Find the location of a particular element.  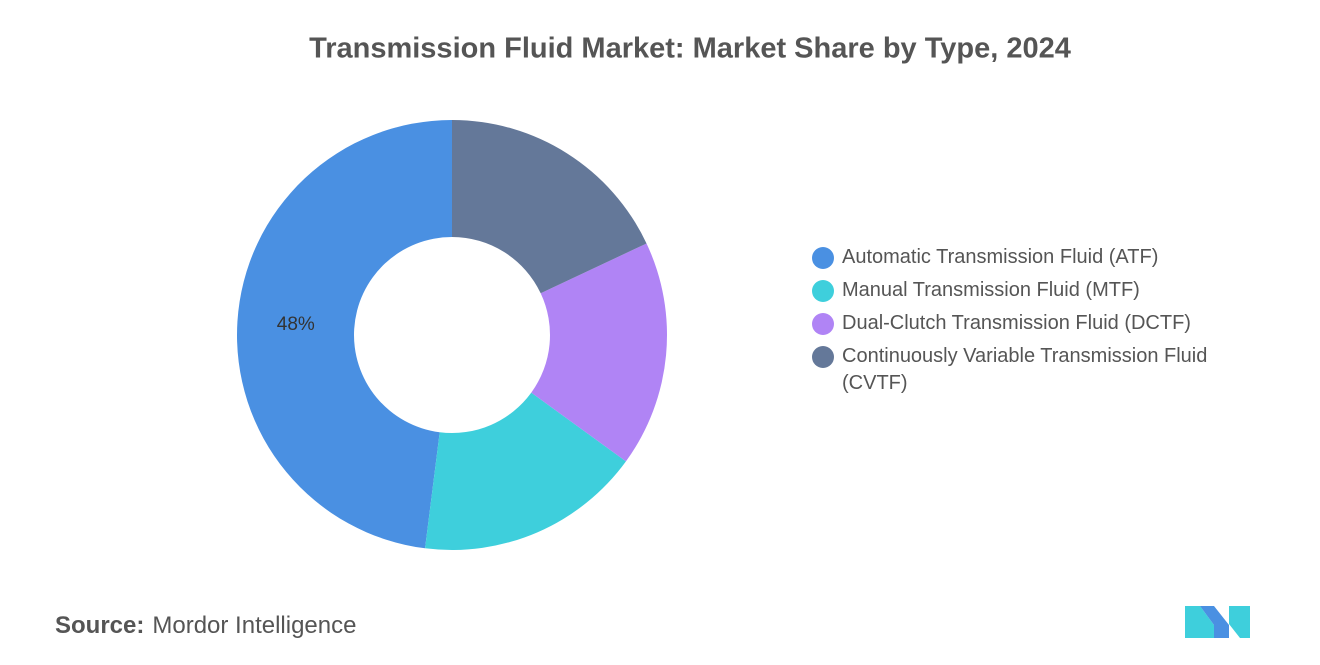

legend-label: Manual Transmission Fluid (MTF) is located at coordinates (991, 290).